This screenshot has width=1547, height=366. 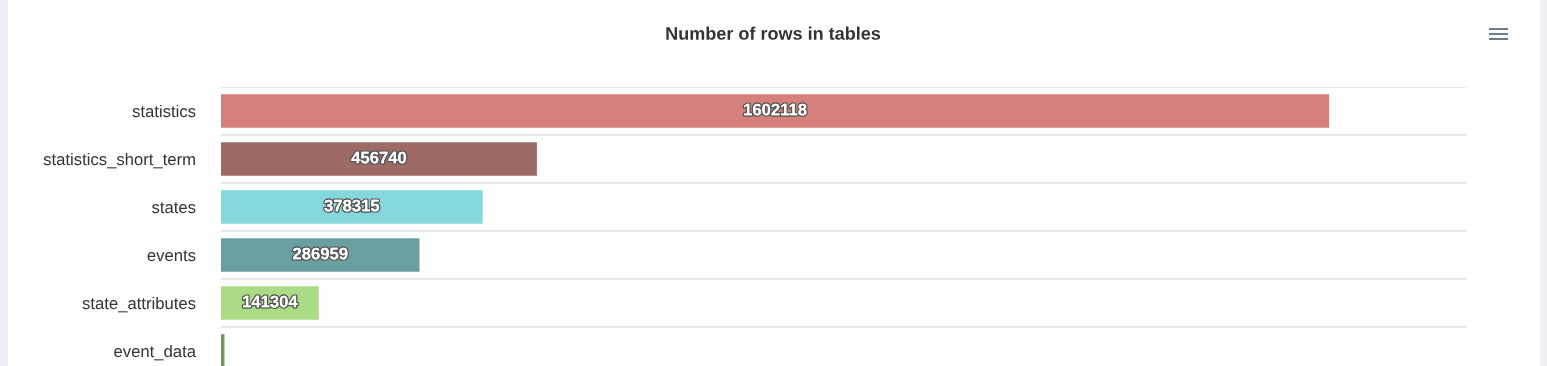 What do you see at coordinates (164, 111) in the screenshot?
I see `y-tick-label: statistics` at bounding box center [164, 111].